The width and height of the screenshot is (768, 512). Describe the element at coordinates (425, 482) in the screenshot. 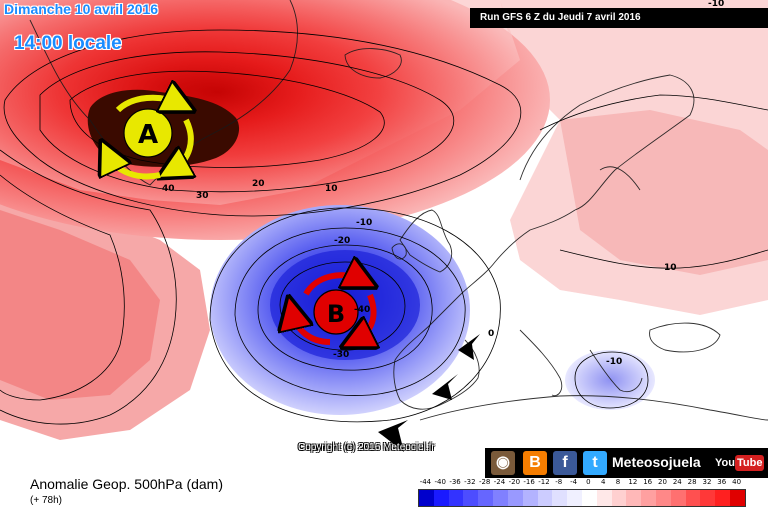

I see `legend-value: -44` at that location.